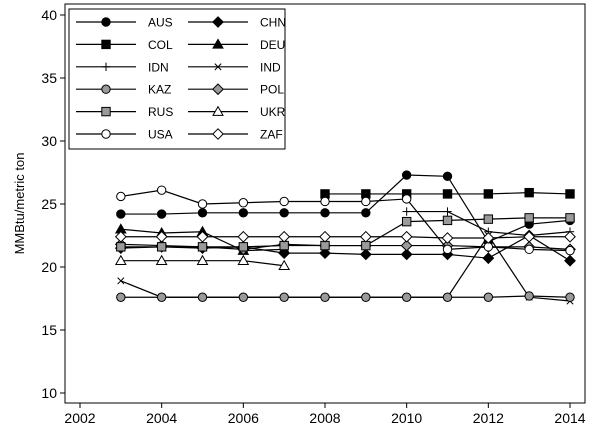 This screenshot has height=431, width=594. What do you see at coordinates (160, 112) in the screenshot?
I see `legend-label-rus: RUS` at bounding box center [160, 112].